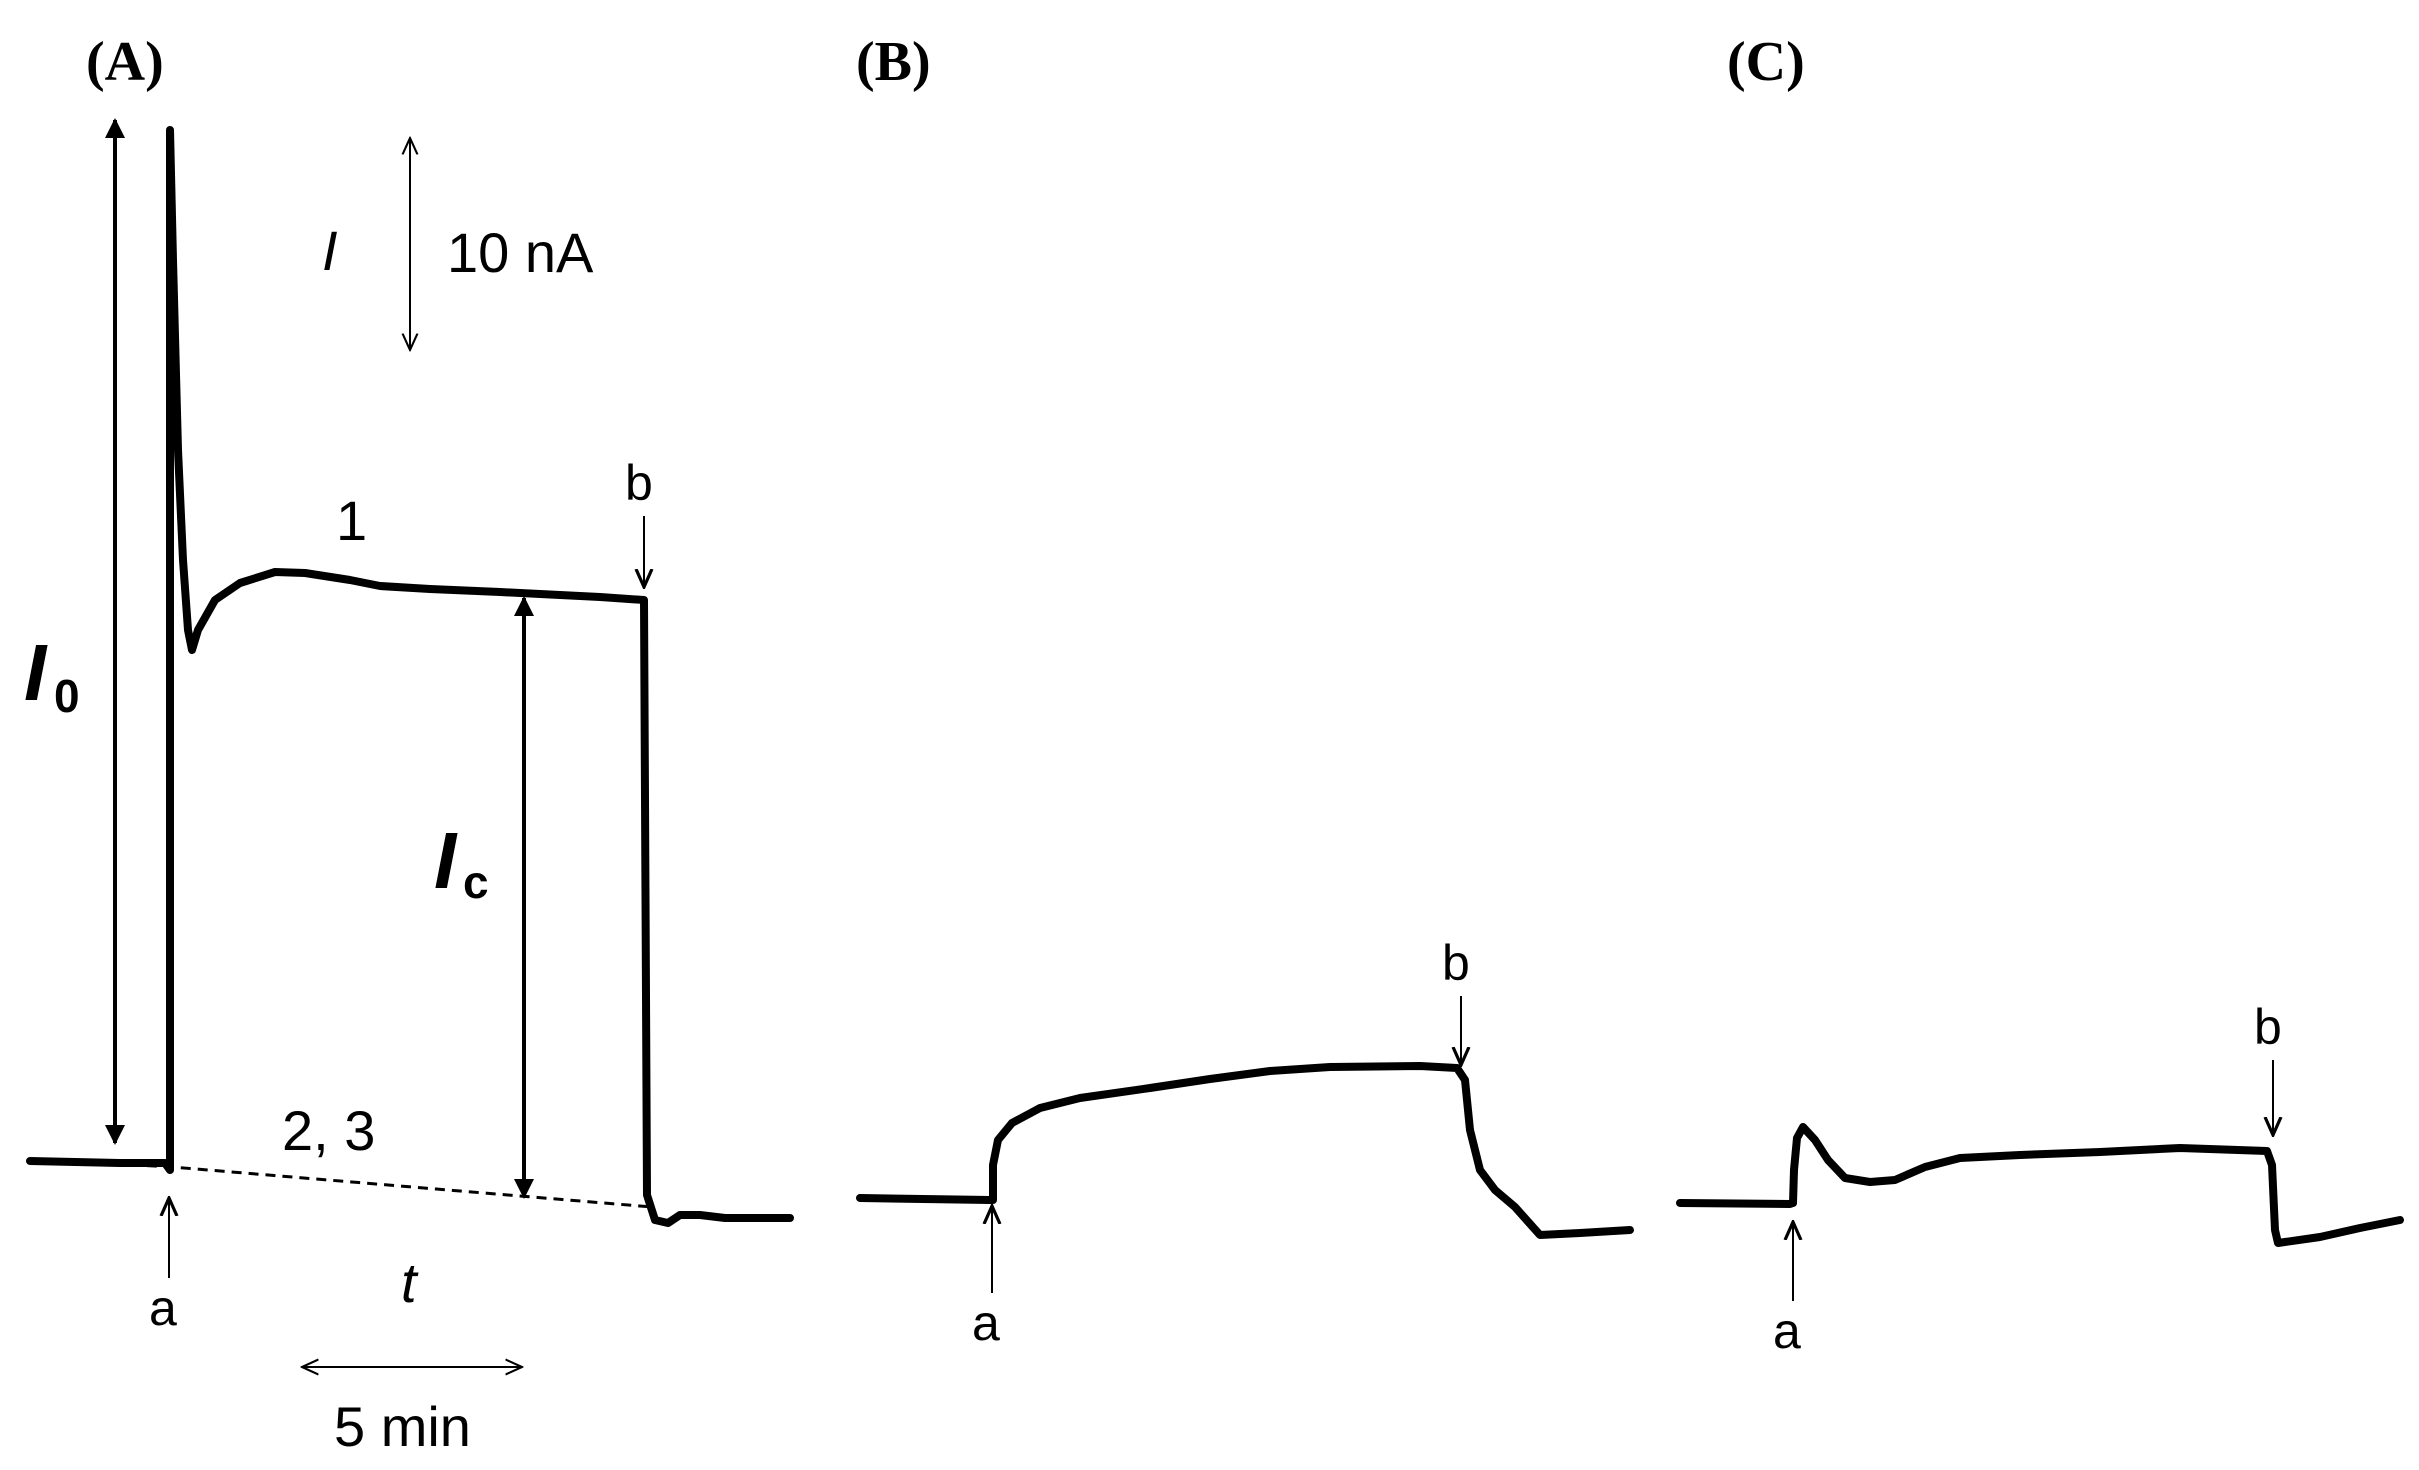 This screenshot has height=1470, width=2419. I want to click on marker-a-label-a: a, so click(163, 1308).